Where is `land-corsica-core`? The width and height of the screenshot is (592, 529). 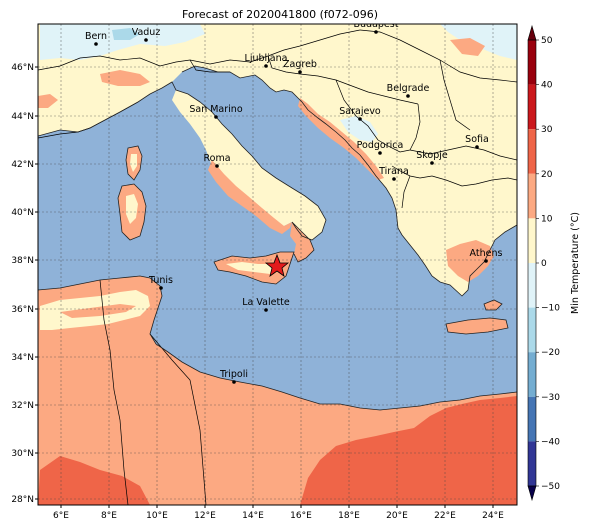 land-corsica-core is located at coordinates (133, 163).